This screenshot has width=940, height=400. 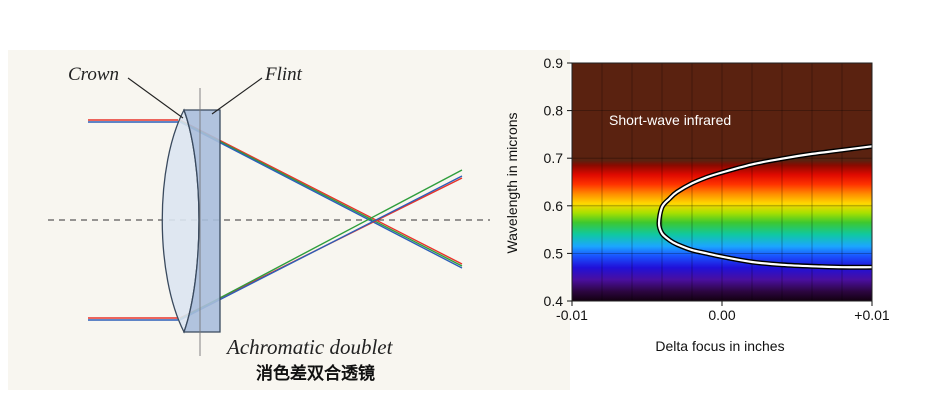 What do you see at coordinates (765, 207) in the screenshot?
I see `focus-curve` at bounding box center [765, 207].